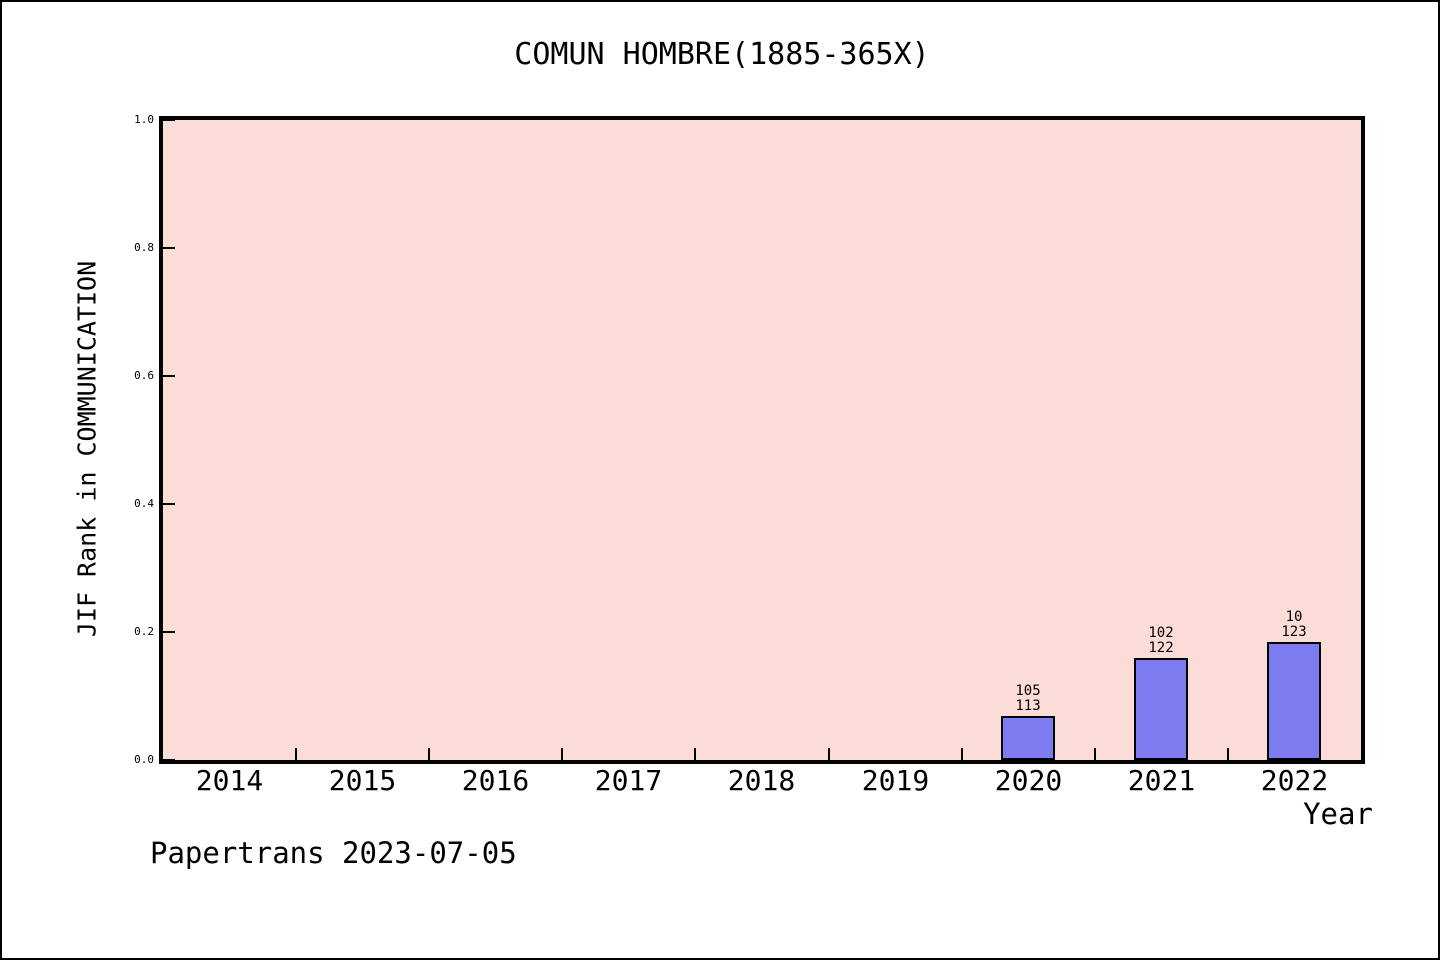  Describe the element at coordinates (144, 375) in the screenshot. I see `y-tick-label: 0.6` at that location.